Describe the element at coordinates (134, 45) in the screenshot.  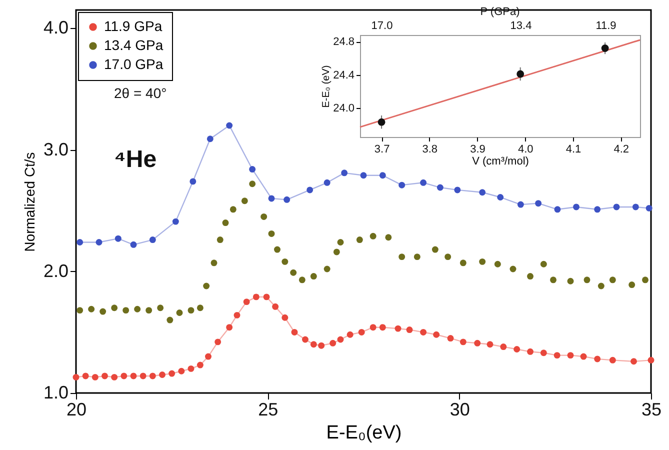
I see `legend-label: 13.4 GPa` at that location.